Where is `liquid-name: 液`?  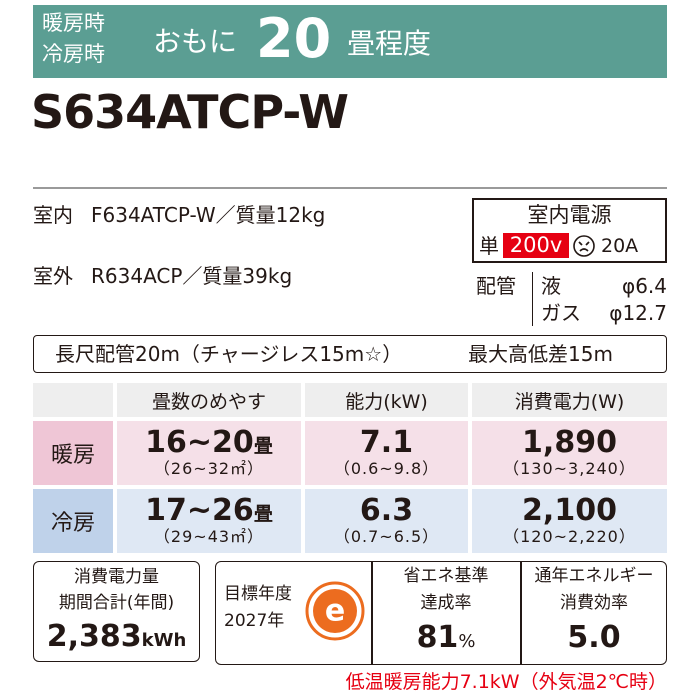 liquid-name: 液 is located at coordinates (551, 286).